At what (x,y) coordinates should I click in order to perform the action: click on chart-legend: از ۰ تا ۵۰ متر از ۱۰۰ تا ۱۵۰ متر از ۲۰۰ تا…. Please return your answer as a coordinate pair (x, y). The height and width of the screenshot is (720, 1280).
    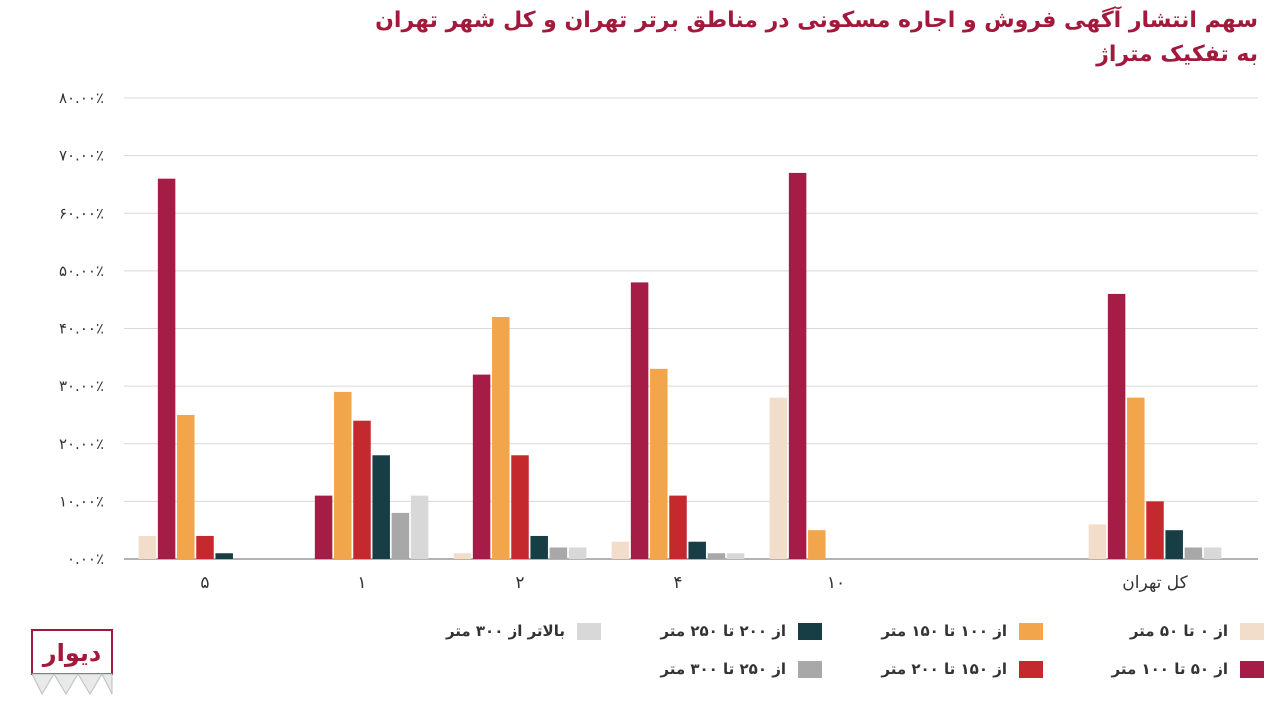
    Looking at the image, I should click on (822, 652).